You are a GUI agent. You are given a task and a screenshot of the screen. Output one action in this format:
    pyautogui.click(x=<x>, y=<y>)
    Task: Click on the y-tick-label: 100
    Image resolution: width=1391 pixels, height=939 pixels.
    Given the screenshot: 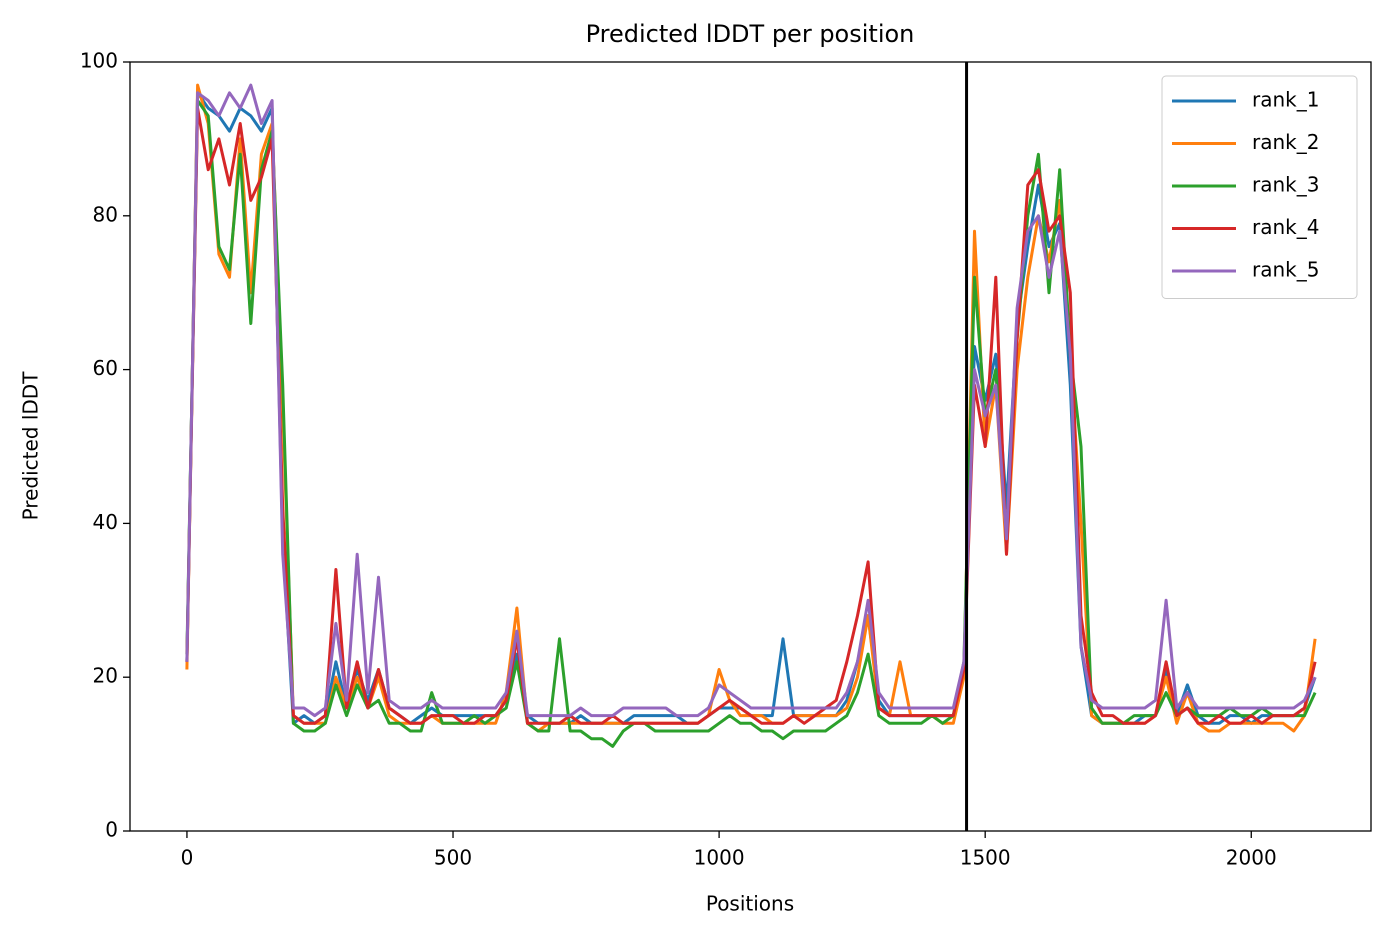 What is the action you would take?
    pyautogui.click(x=99, y=61)
    